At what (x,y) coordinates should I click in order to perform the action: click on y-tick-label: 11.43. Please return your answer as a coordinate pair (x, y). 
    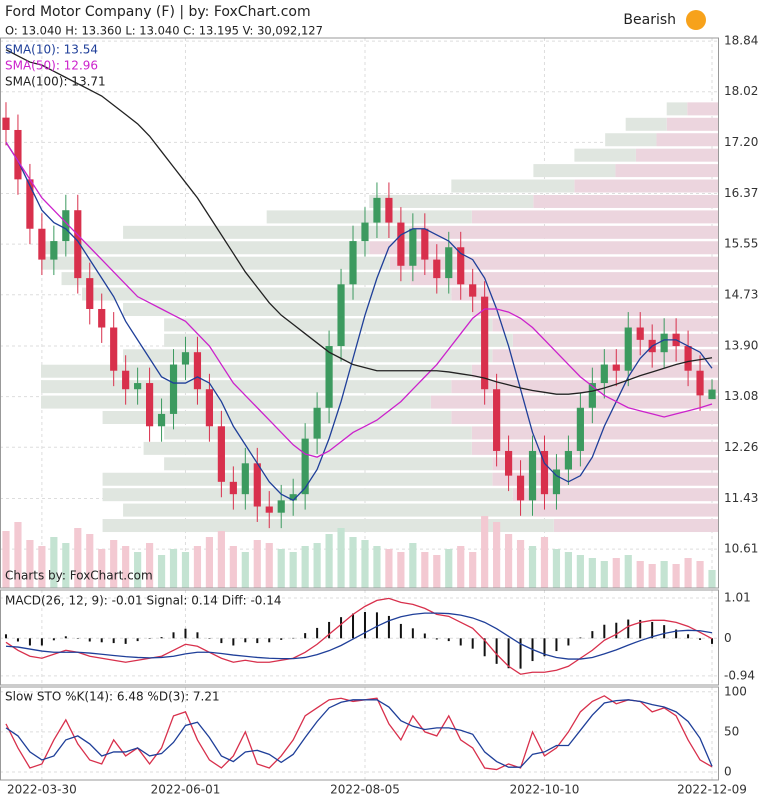
    Looking at the image, I should click on (741, 498).